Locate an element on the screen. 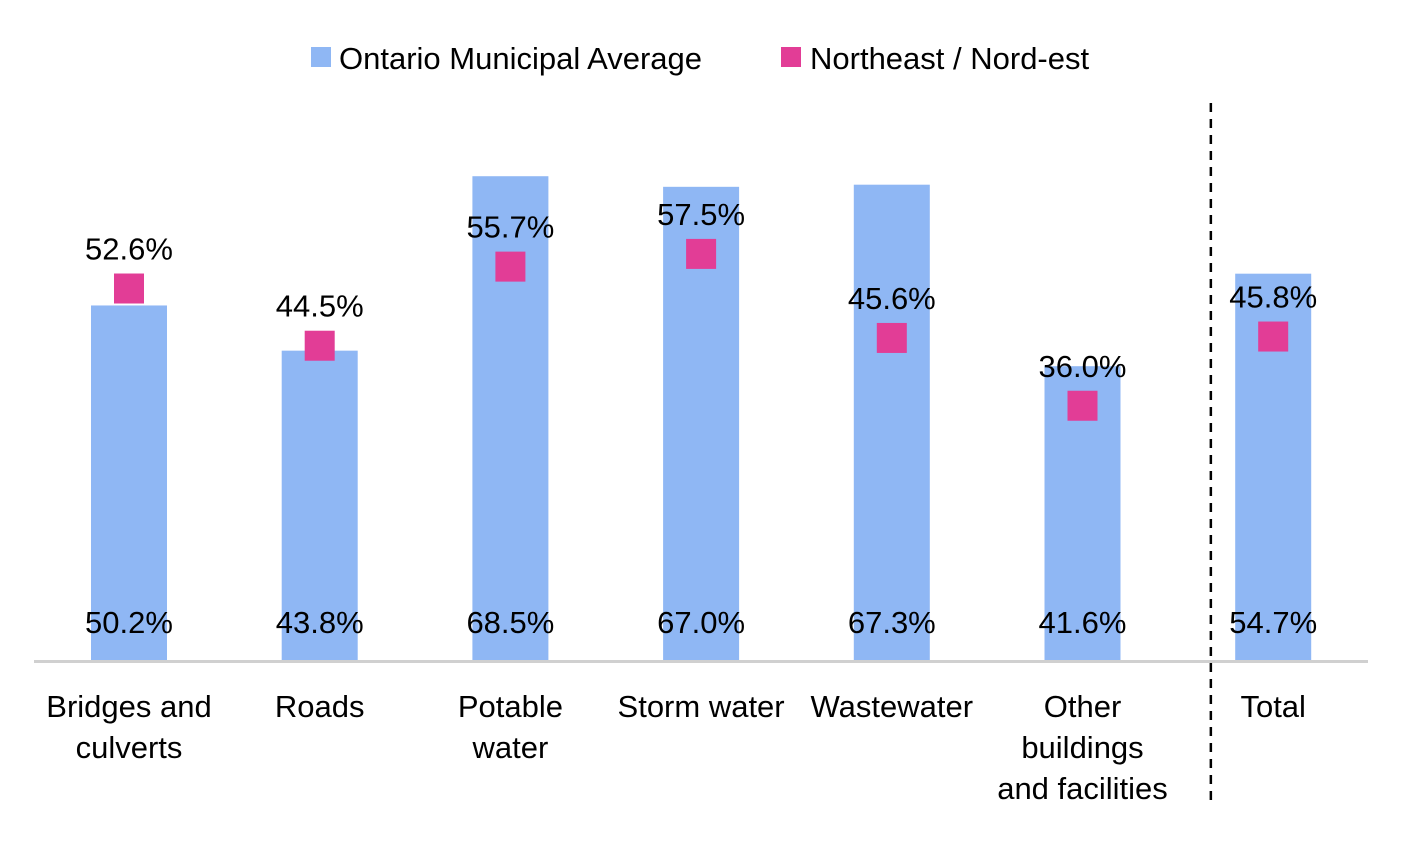 Image resolution: width=1415 pixels, height=846 pixels. marker-value-label-2: 55.7% is located at coordinates (510, 227).